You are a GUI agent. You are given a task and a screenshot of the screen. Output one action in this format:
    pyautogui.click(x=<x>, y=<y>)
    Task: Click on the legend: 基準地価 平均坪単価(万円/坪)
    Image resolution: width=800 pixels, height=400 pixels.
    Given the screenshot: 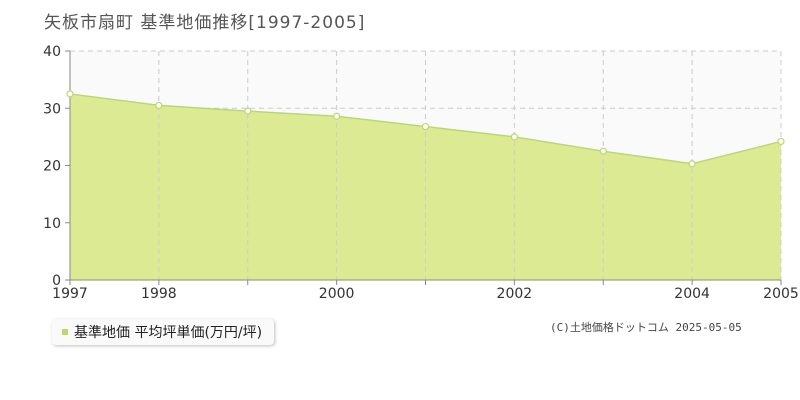 What is the action you would take?
    pyautogui.click(x=163, y=332)
    